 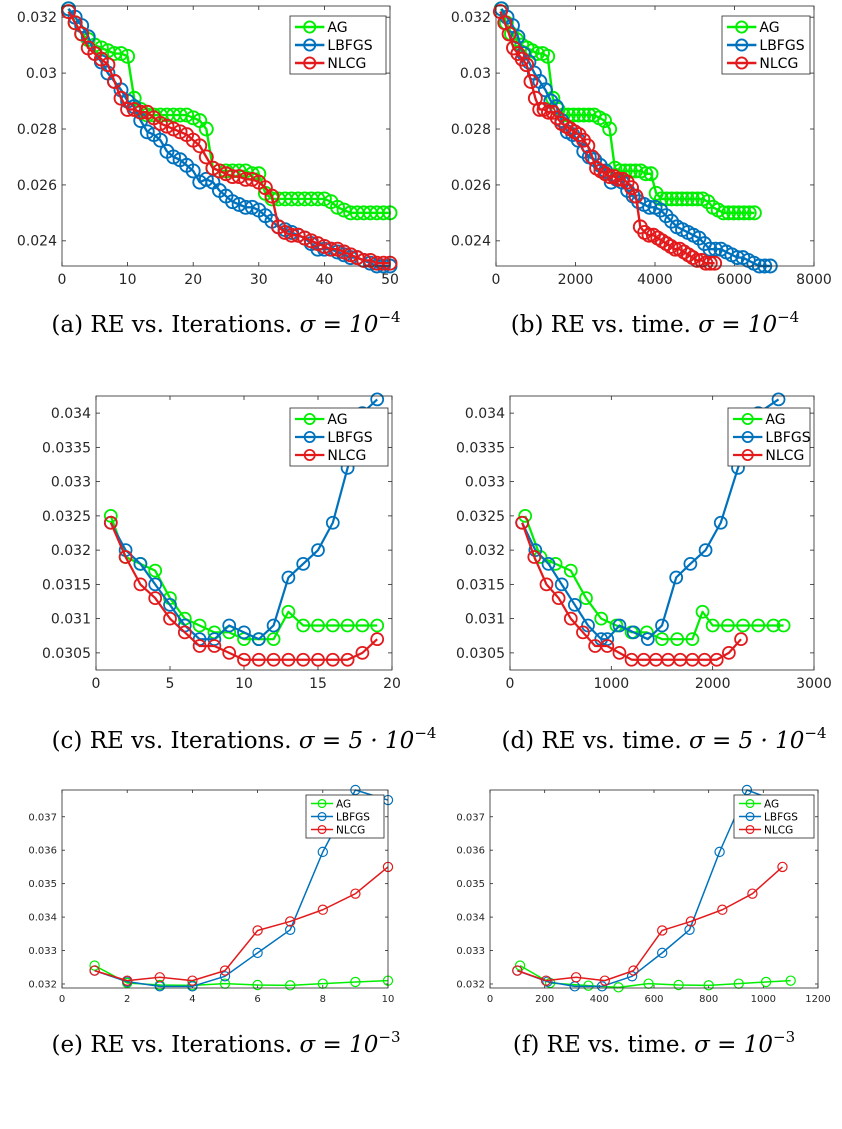 I want to click on x-tick-label: 1000, so click(x=763, y=999).